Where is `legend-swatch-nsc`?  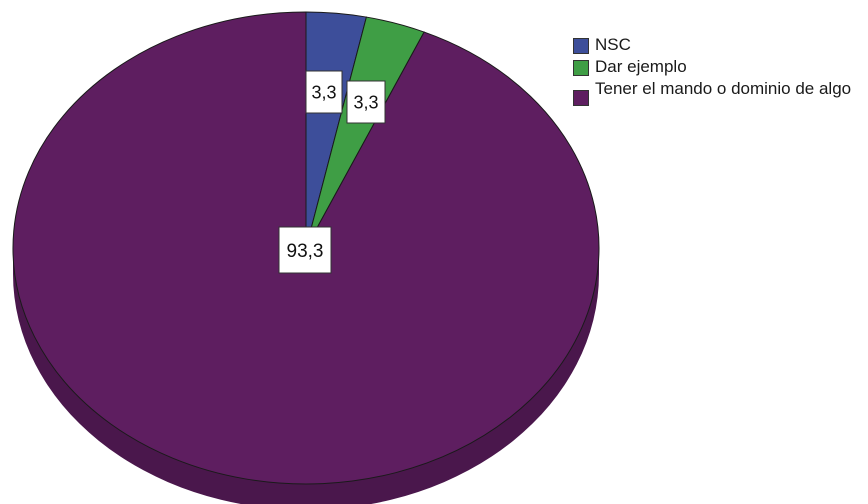 legend-swatch-nsc is located at coordinates (581, 46).